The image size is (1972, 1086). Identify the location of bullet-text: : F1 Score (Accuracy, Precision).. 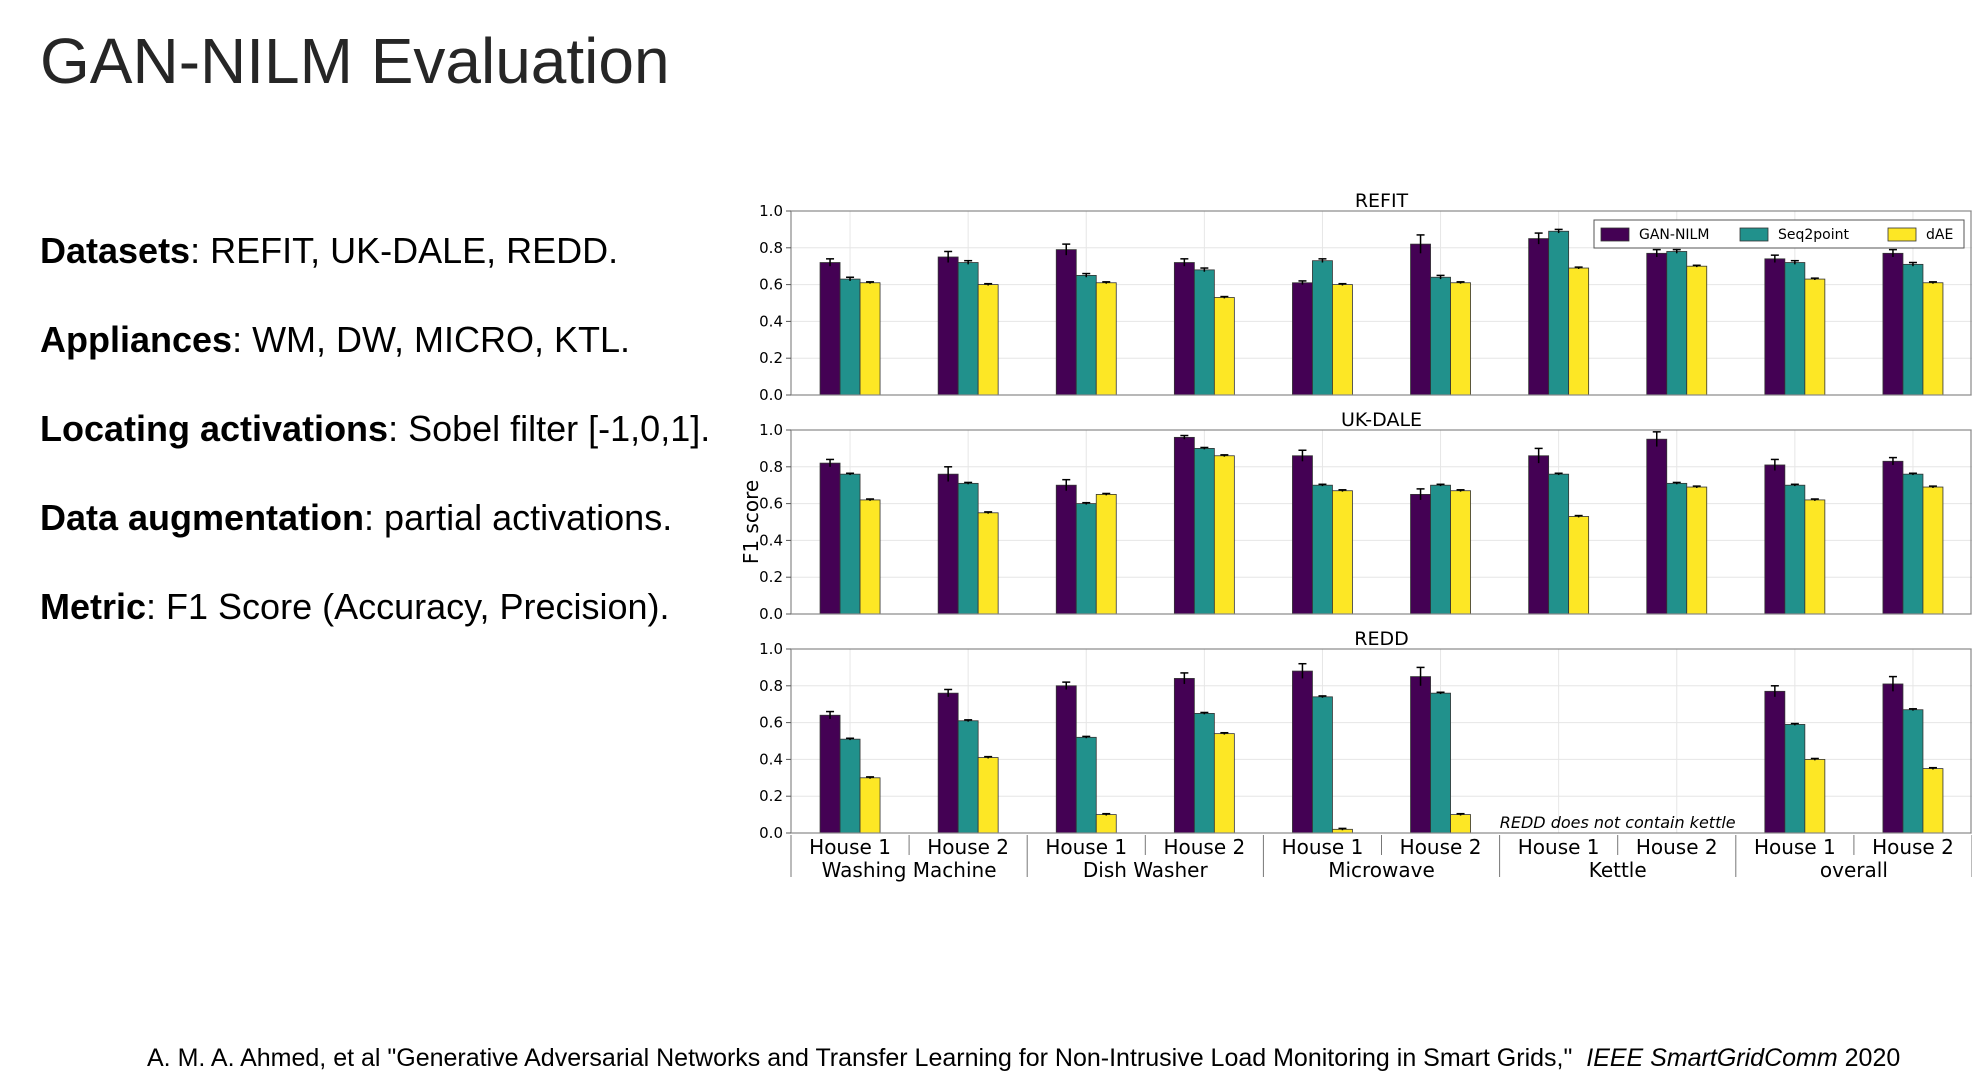
(408, 606).